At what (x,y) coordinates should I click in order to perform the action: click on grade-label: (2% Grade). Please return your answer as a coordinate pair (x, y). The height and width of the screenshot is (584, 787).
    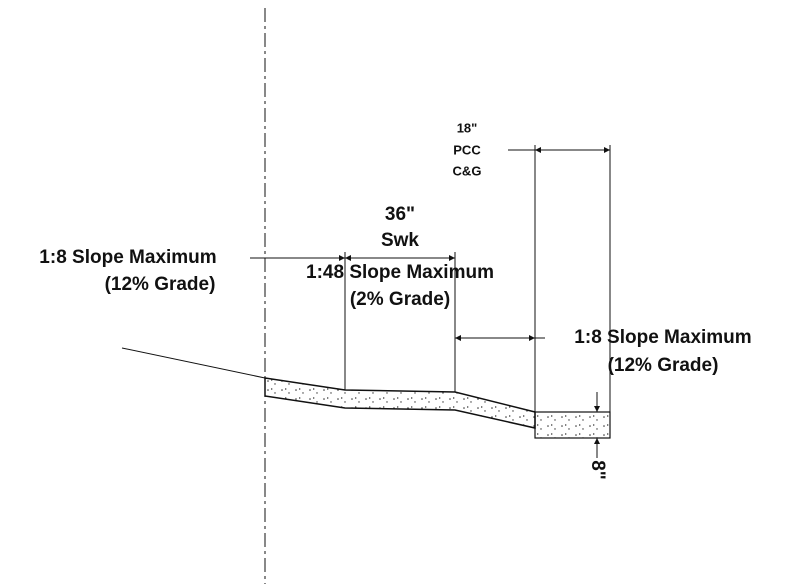
    Looking at the image, I should click on (400, 299).